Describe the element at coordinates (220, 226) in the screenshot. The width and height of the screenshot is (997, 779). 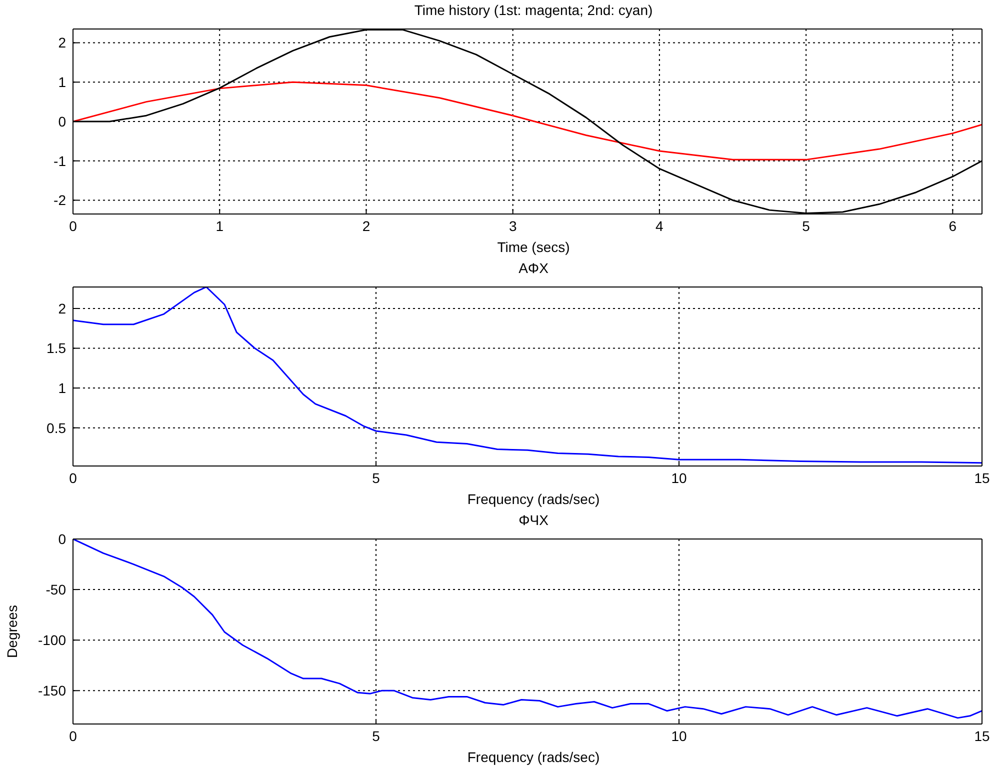
I see `x-tick-label: 1` at that location.